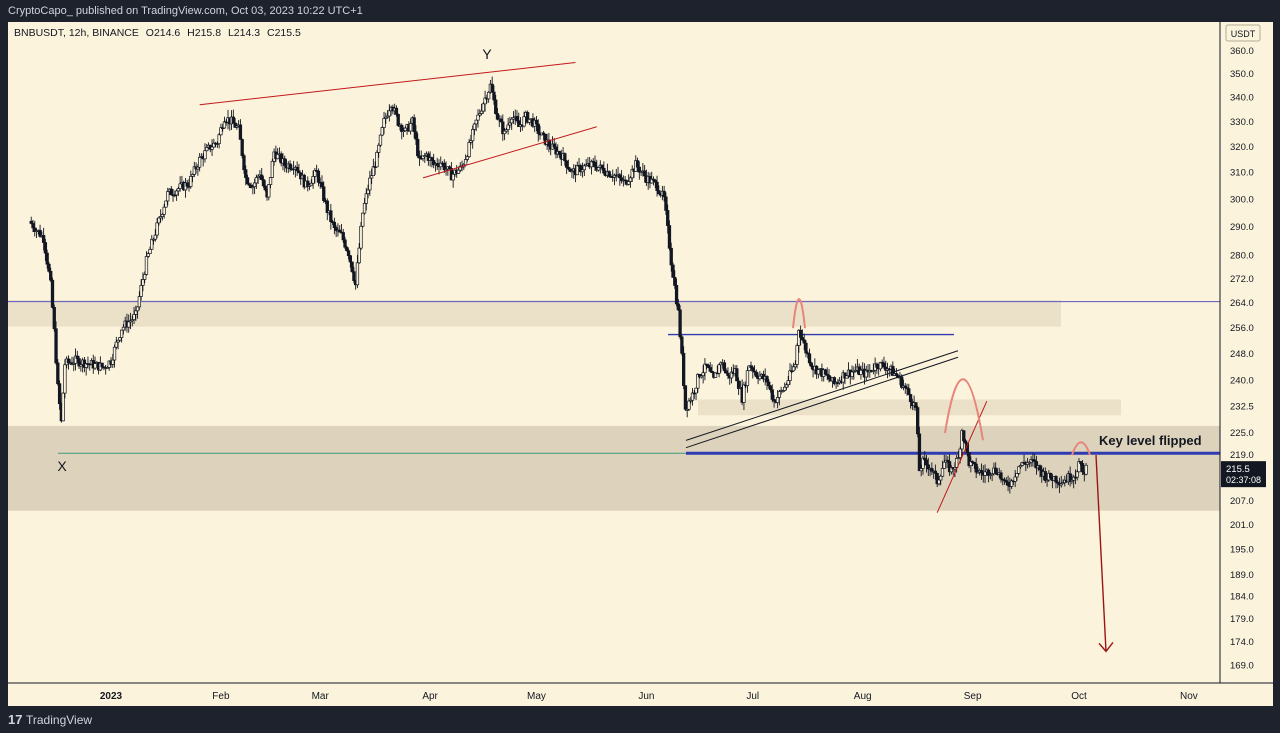 This screenshot has width=1280, height=733. Describe the element at coordinates (163, 33) in the screenshot. I see `ohlc-open: O214.6` at that location.